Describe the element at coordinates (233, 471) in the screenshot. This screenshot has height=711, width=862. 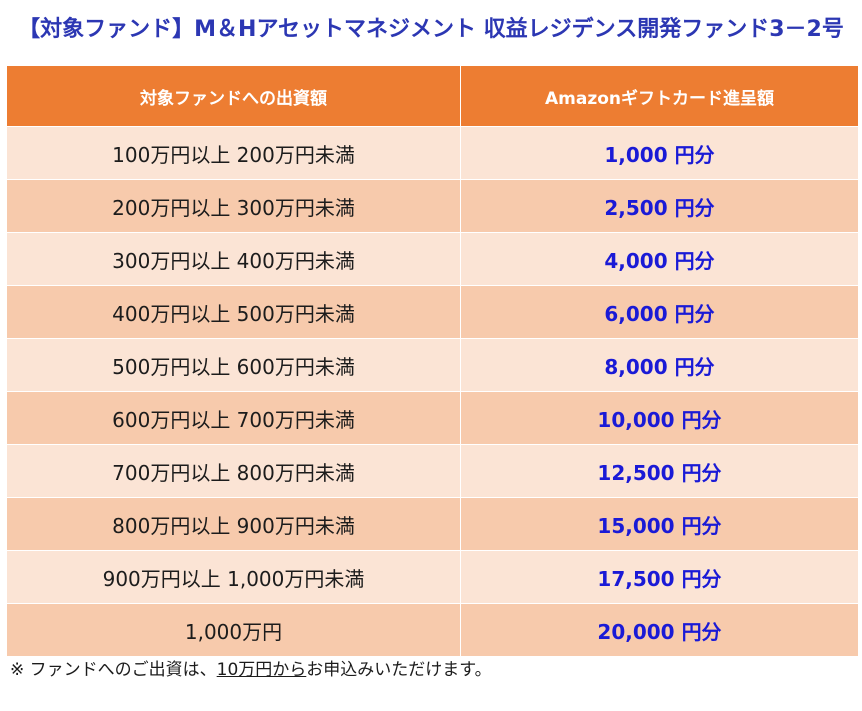
I see `investment-range: 700万円以上 800万円未満` at that location.